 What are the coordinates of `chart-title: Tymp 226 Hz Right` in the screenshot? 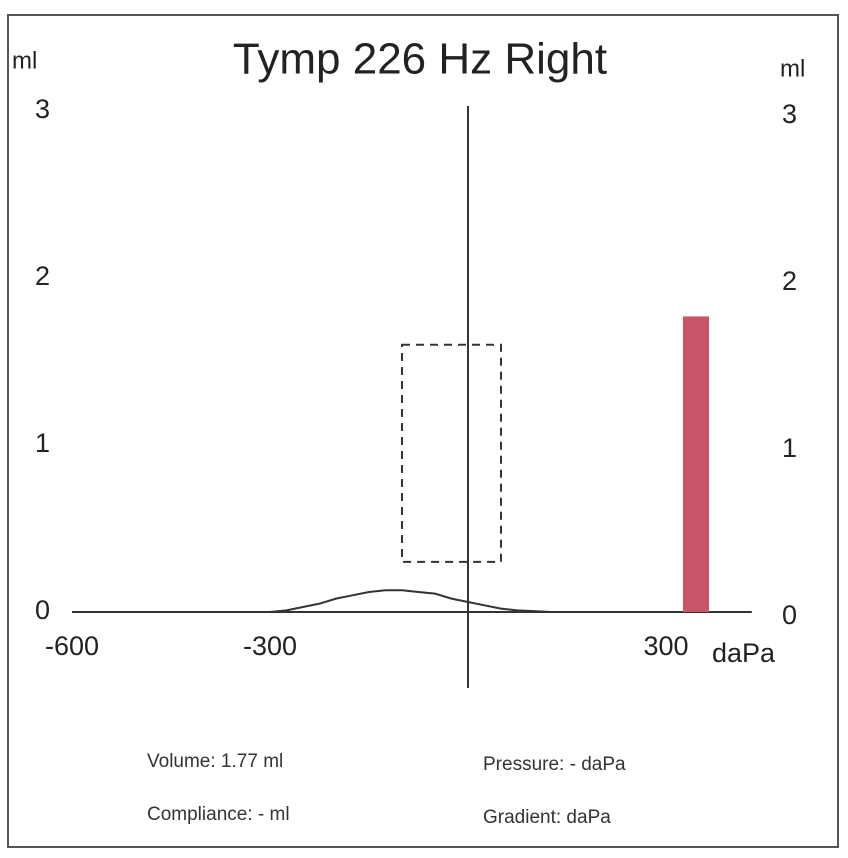 It's located at (420, 59).